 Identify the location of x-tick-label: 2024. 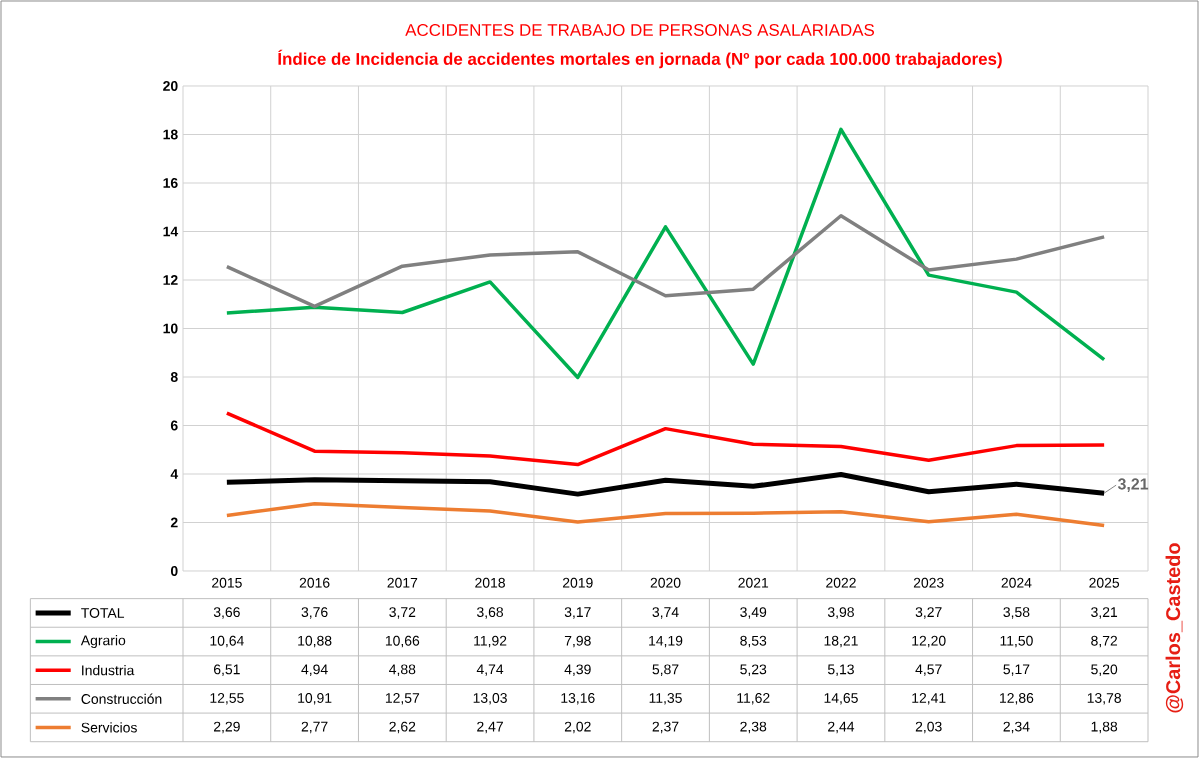
(1016, 582).